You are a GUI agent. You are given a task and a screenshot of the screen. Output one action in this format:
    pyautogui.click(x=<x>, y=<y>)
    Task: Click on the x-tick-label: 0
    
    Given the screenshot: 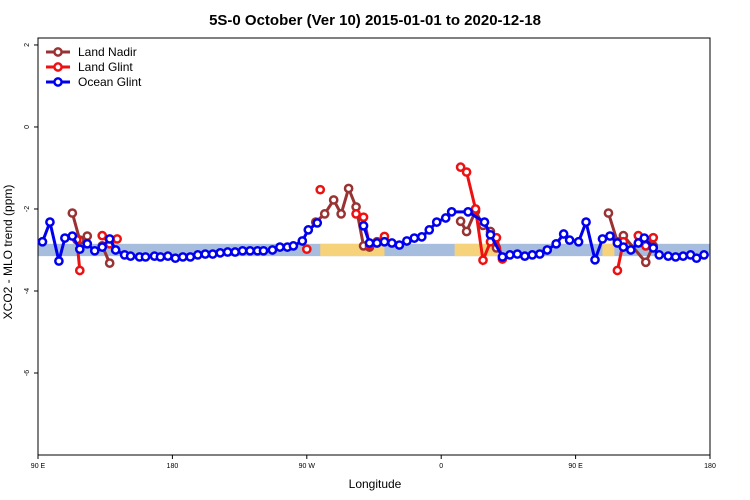 What is the action you would take?
    pyautogui.click(x=441, y=466)
    